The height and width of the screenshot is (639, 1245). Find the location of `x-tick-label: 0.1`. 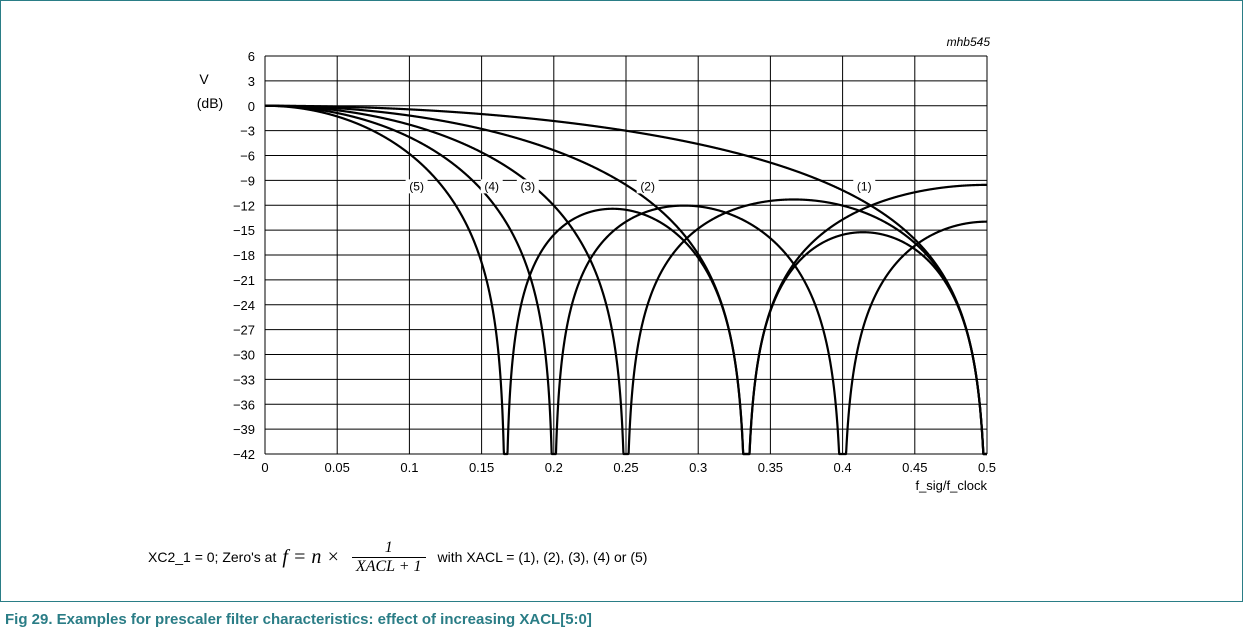

x-tick-label: 0.1 is located at coordinates (409, 467).